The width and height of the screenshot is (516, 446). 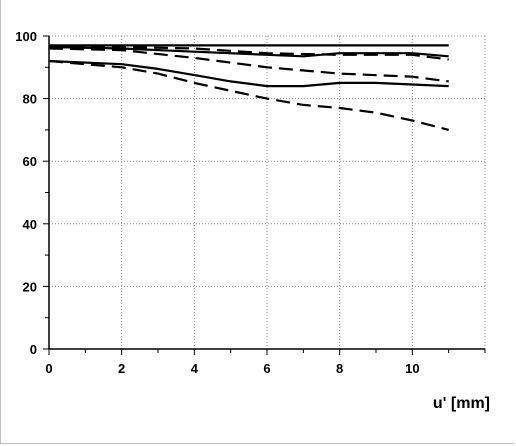 What do you see at coordinates (48, 368) in the screenshot?
I see `x-tick-label: 0` at bounding box center [48, 368].